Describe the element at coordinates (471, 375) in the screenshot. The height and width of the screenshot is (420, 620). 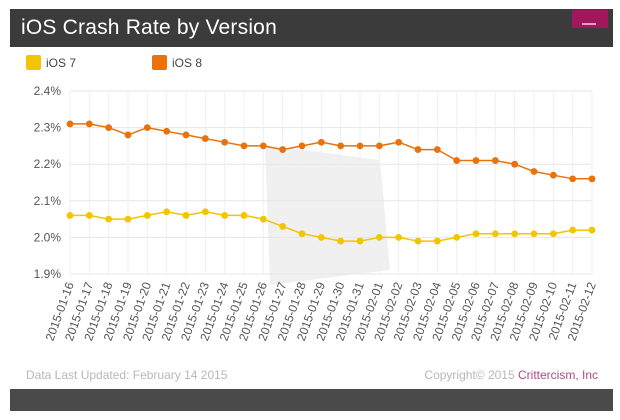
I see `copyright-prefix: Copyright© 2015` at that location.